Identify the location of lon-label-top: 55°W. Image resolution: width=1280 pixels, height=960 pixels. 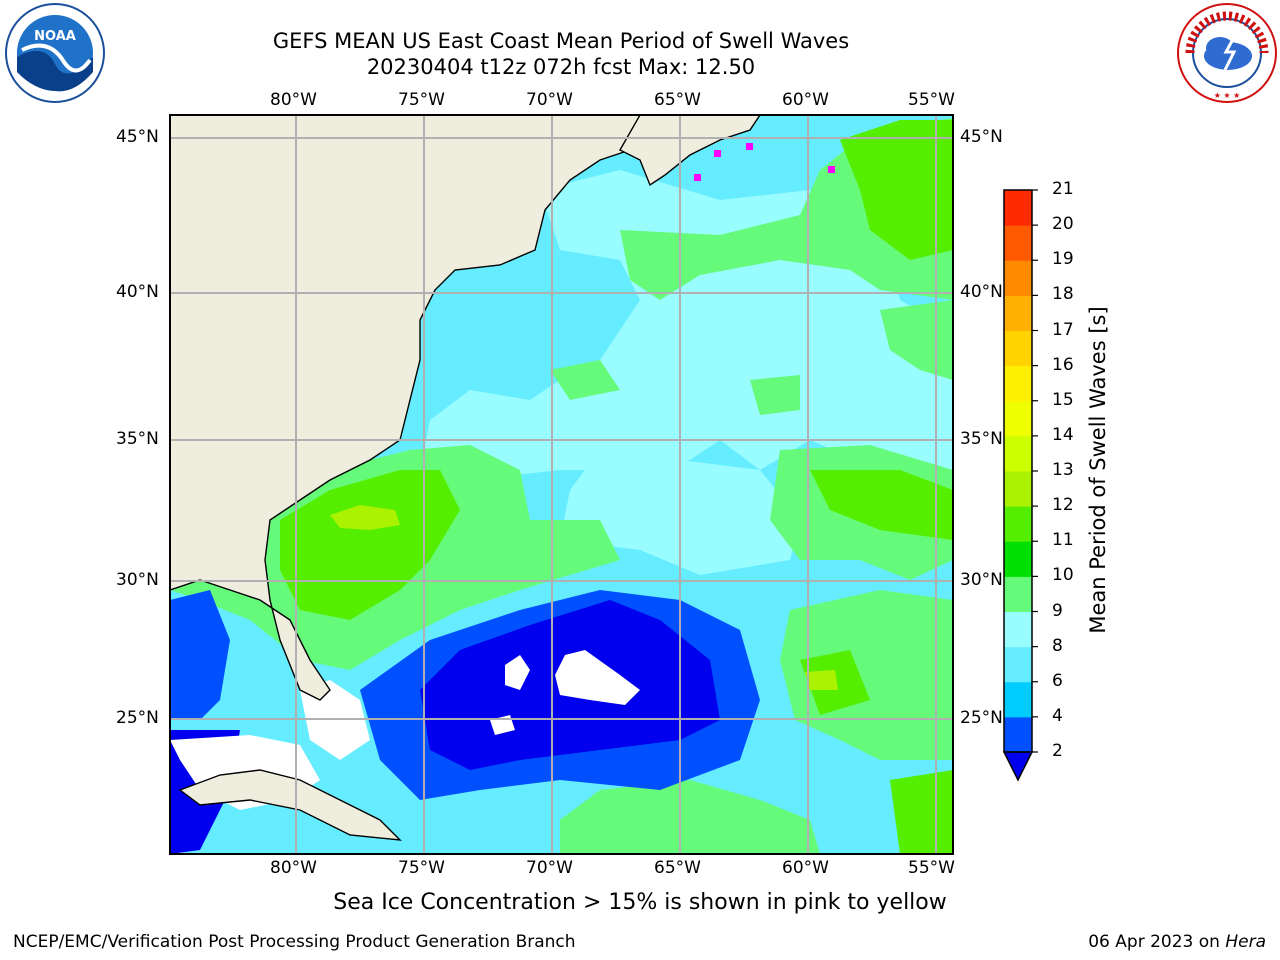
(931, 100).